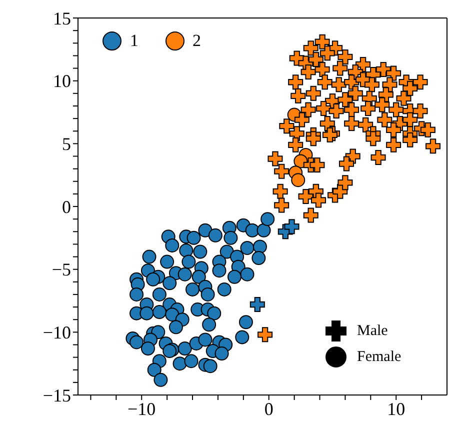 This screenshot has width=450, height=424. I want to click on y-tick-label: −5, so click(61, 270).